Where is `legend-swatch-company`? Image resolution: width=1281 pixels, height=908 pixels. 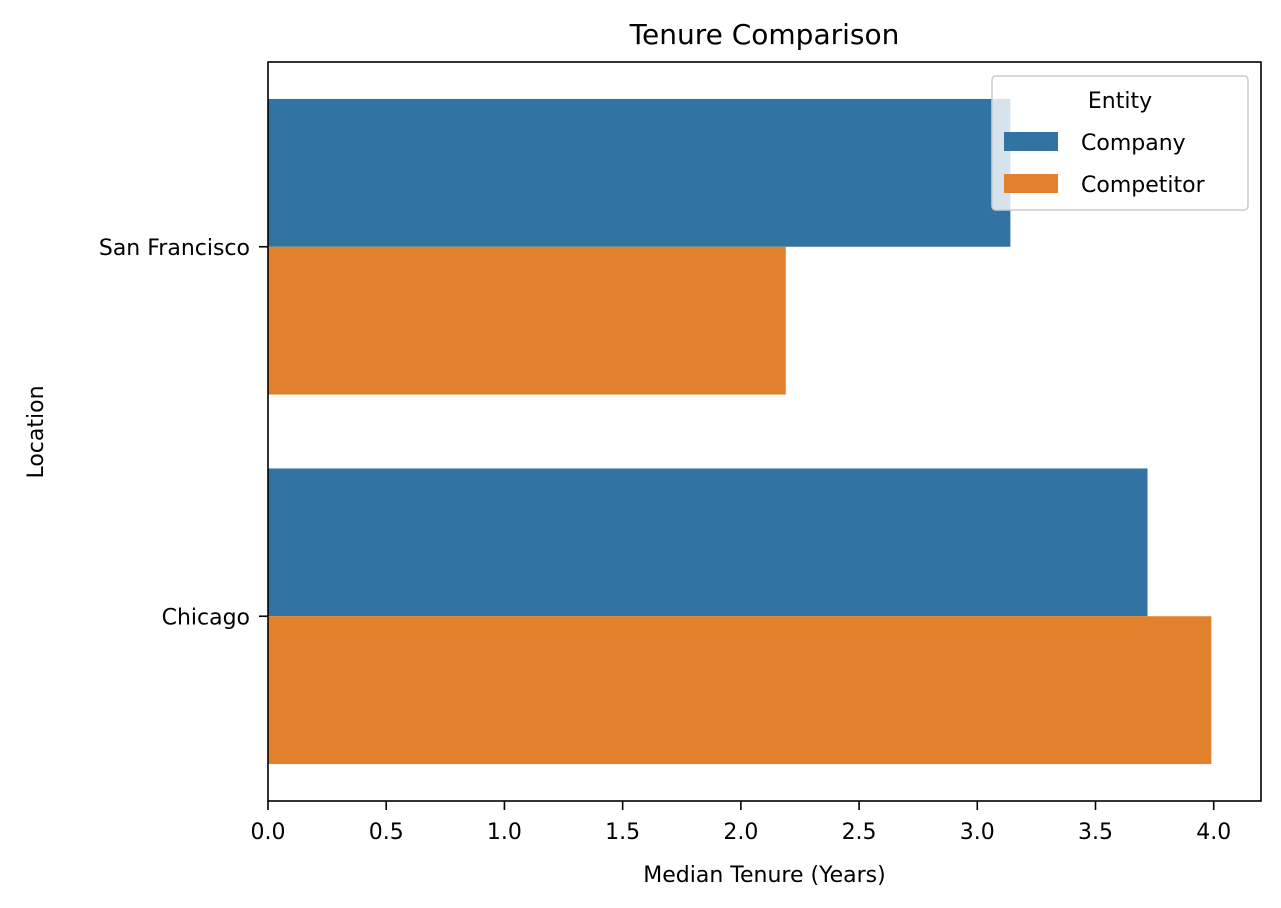 legend-swatch-company is located at coordinates (1031, 141).